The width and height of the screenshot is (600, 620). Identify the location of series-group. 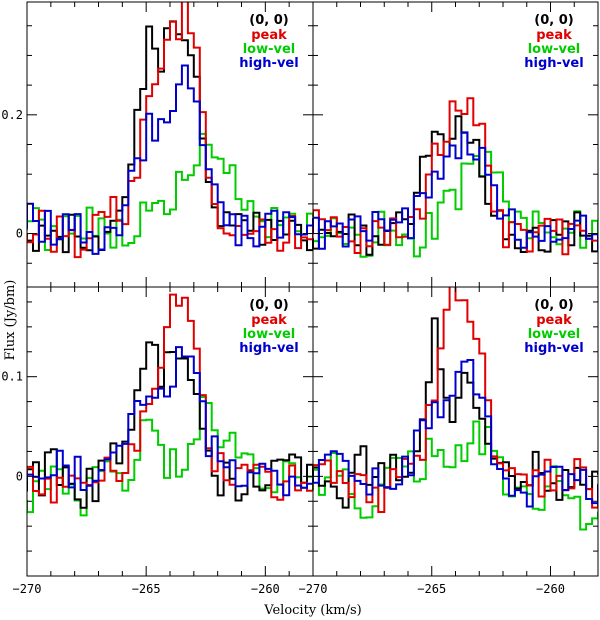
(455, 177).